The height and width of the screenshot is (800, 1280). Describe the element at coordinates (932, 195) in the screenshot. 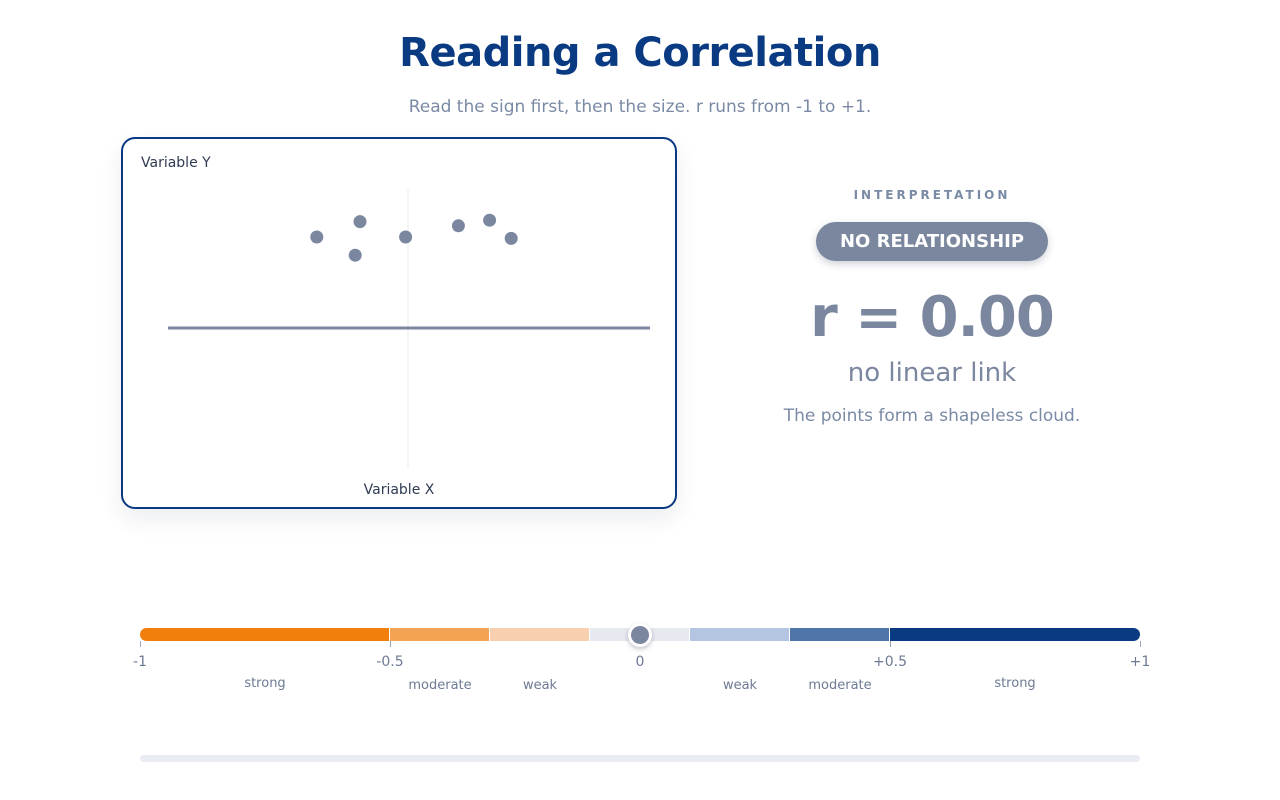

I see `interpretation-label: INTERPRETATION` at that location.